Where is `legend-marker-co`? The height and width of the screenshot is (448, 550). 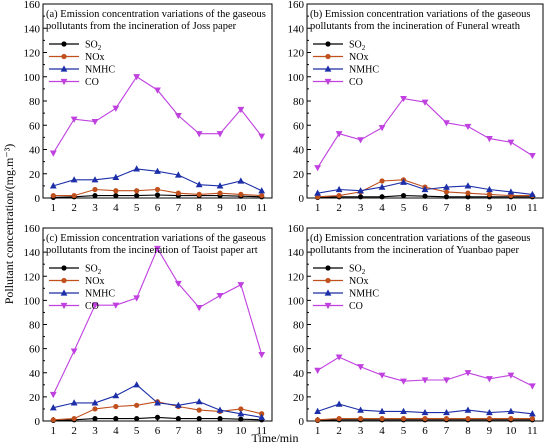
legend-marker-co is located at coordinates (328, 306).